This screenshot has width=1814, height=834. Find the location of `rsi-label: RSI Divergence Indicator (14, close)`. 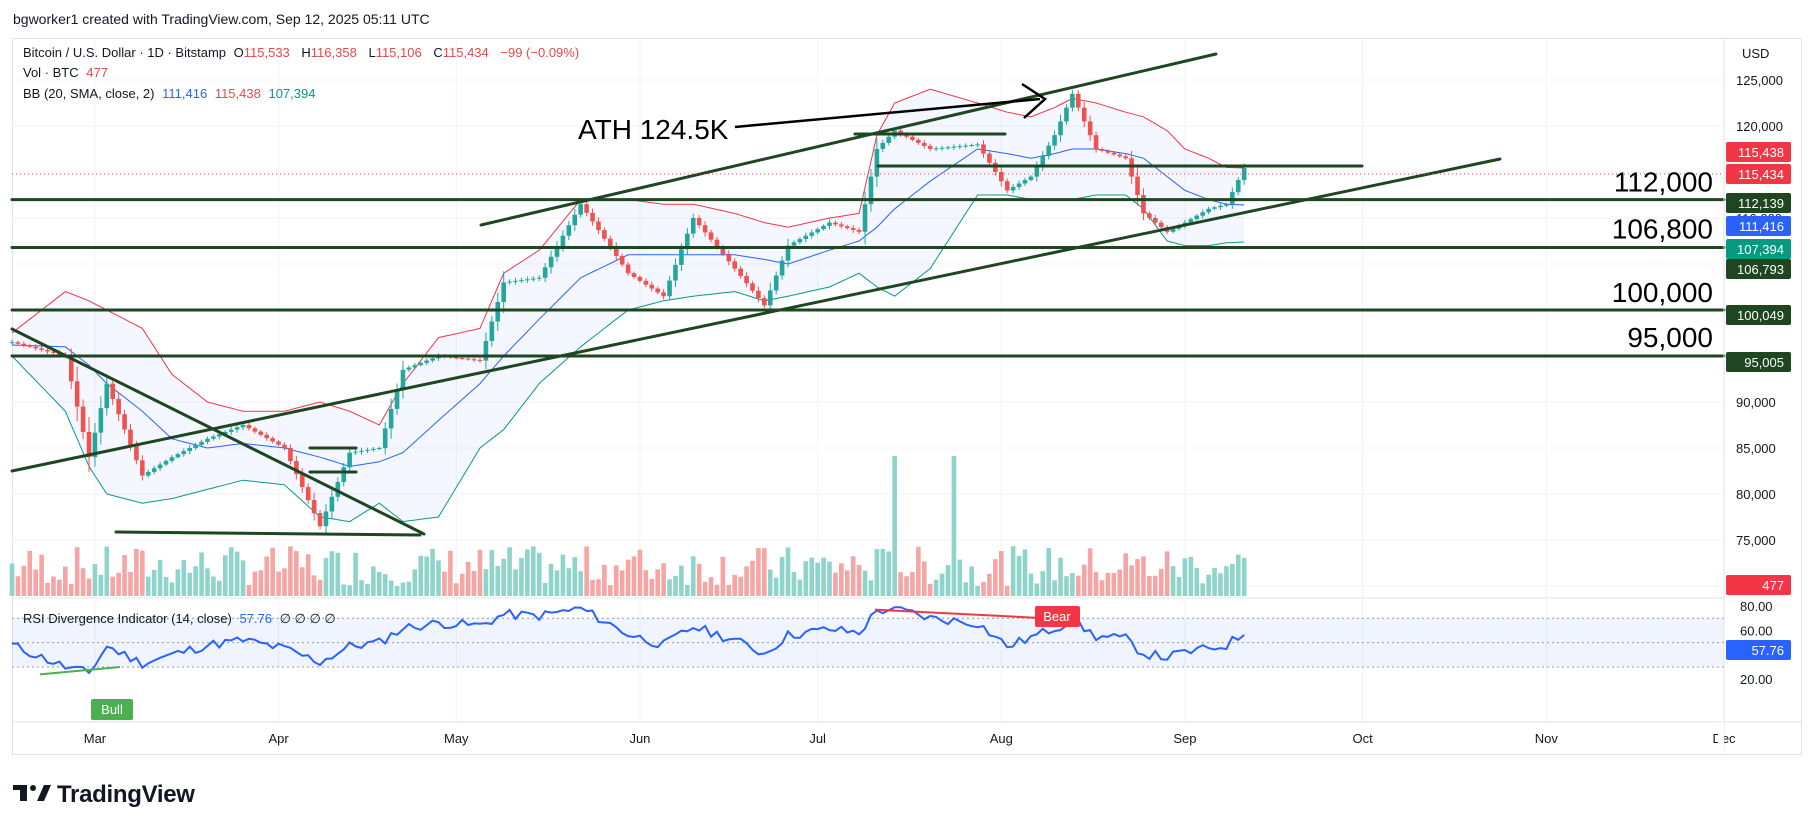

rsi-label: RSI Divergence Indicator (14, close) is located at coordinates (127, 618).